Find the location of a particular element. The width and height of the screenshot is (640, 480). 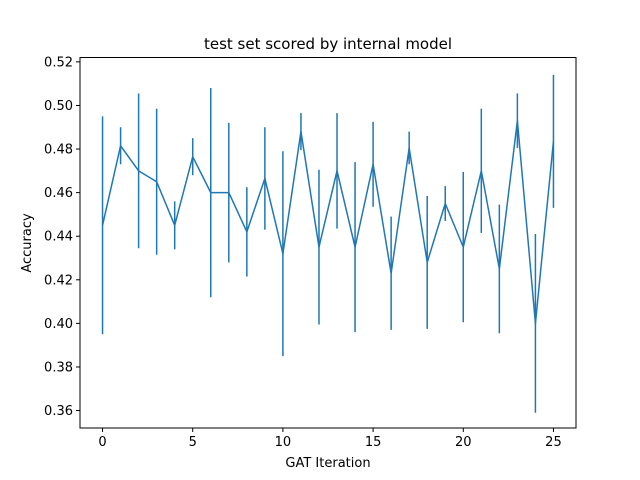

x-tick-label: 5 is located at coordinates (193, 442).